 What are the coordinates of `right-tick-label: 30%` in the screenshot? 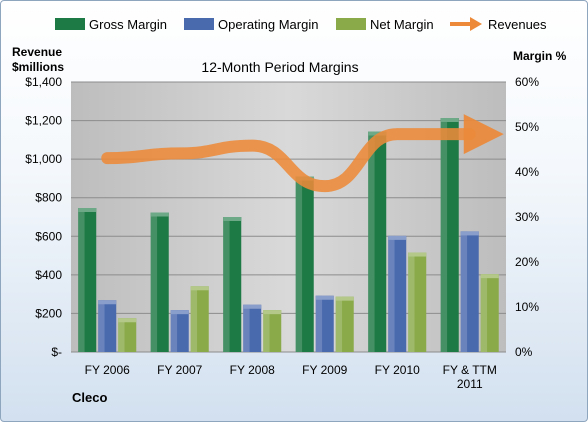 It's located at (527, 217).